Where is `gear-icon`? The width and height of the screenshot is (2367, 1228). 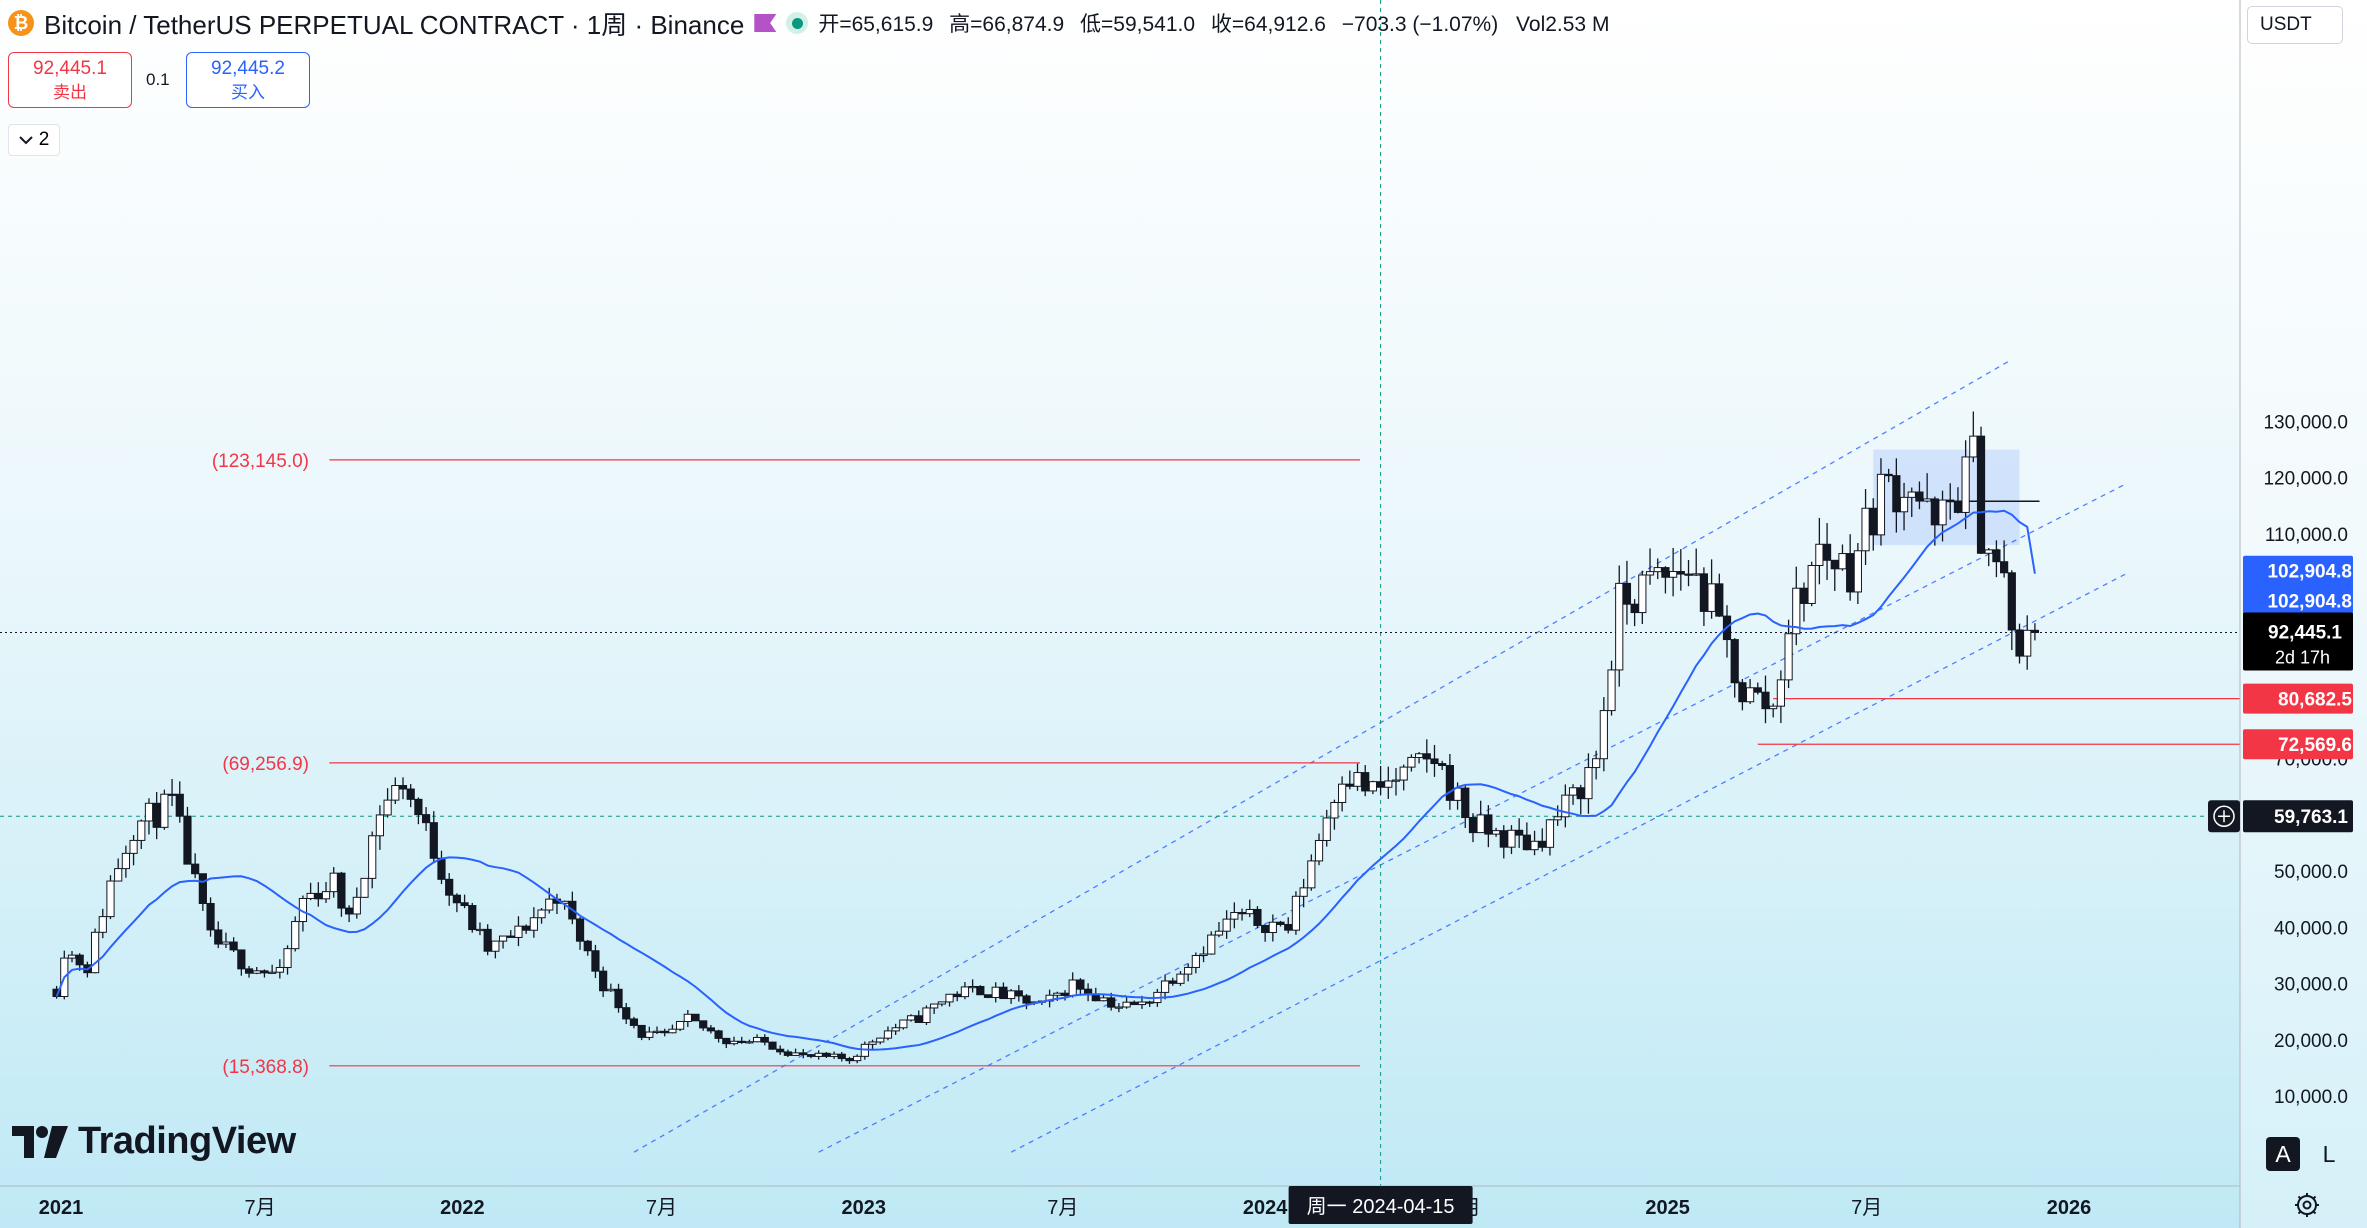
gear-icon is located at coordinates (2307, 1205).